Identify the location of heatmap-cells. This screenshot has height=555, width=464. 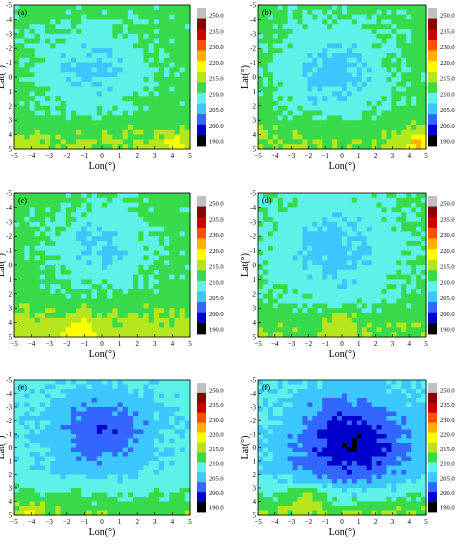
(102, 77).